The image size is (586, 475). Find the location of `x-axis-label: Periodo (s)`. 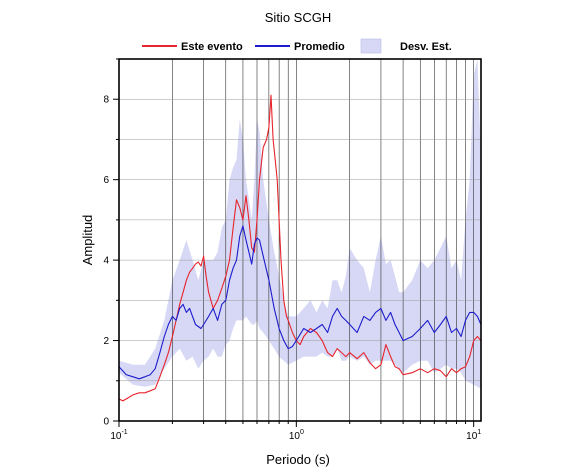

x-axis-label: Periodo (s) is located at coordinates (298, 459).